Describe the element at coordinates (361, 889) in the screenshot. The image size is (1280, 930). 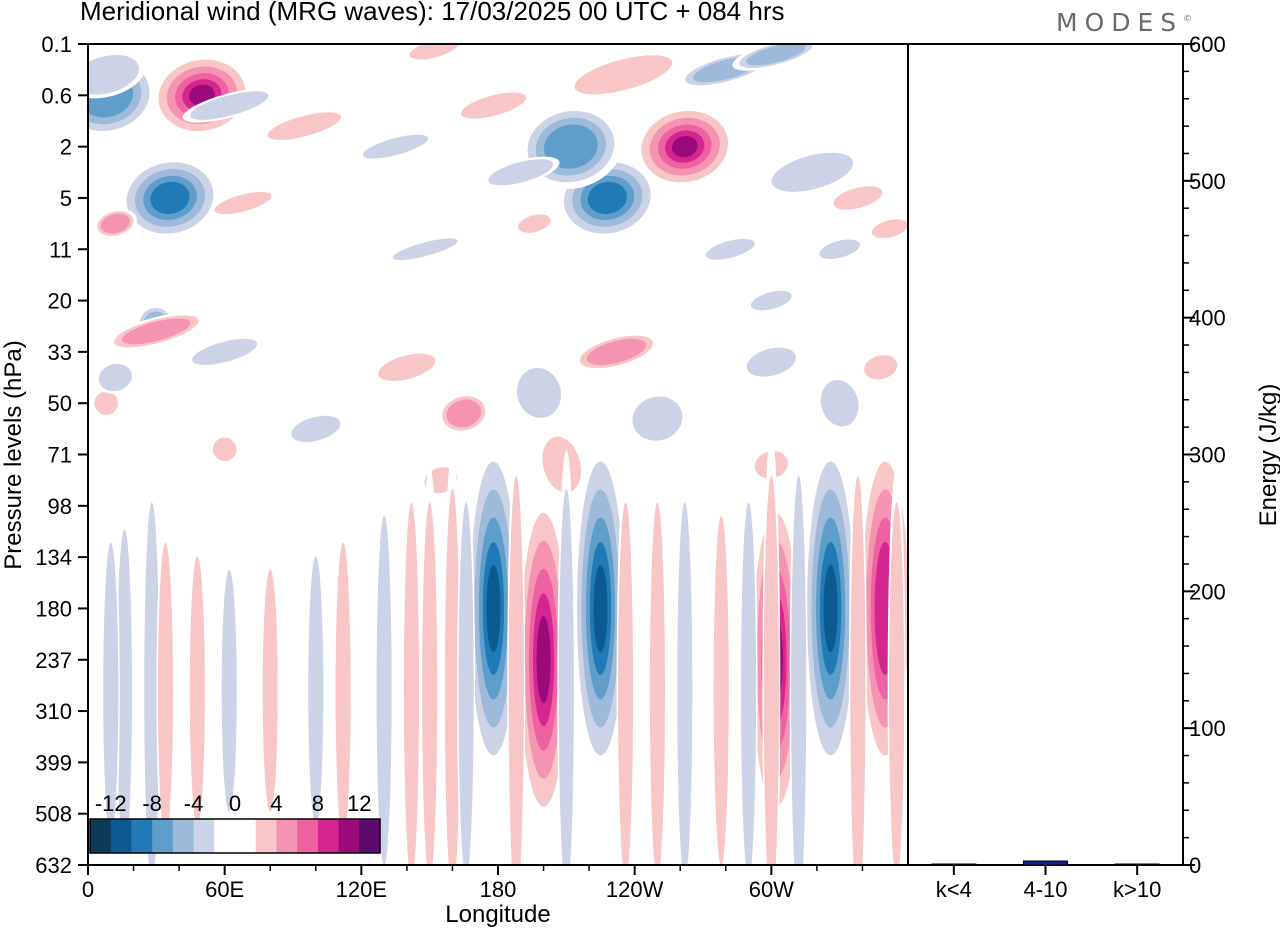
I see `x-tick-label: 120E` at that location.